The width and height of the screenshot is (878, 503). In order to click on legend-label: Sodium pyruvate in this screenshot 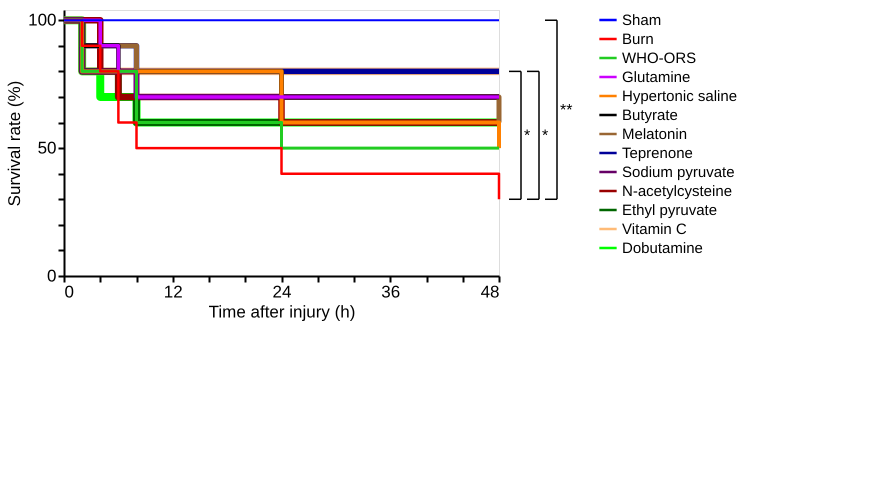, I will do `click(678, 172)`.